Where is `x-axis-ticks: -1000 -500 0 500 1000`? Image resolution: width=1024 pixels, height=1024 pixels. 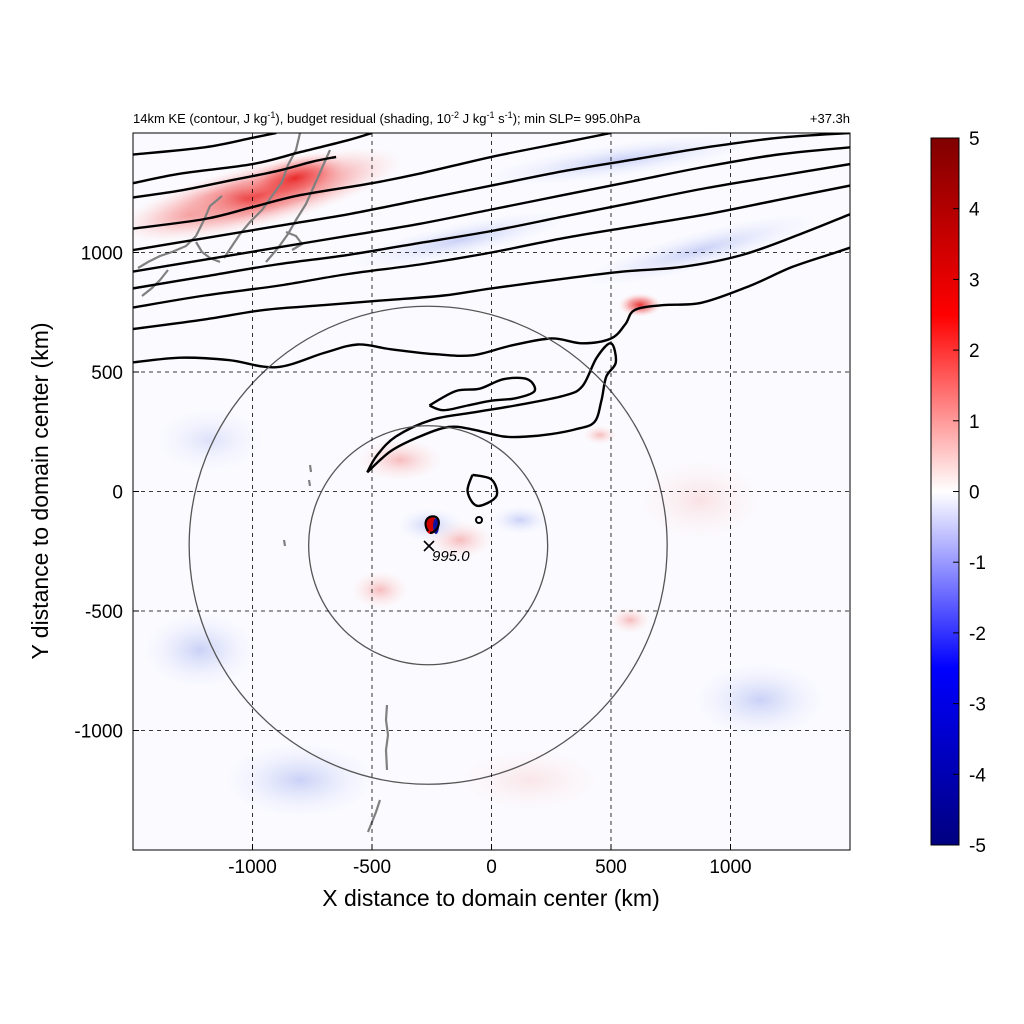 x-axis-ticks: -1000 -500 0 500 1000 is located at coordinates (490, 861).